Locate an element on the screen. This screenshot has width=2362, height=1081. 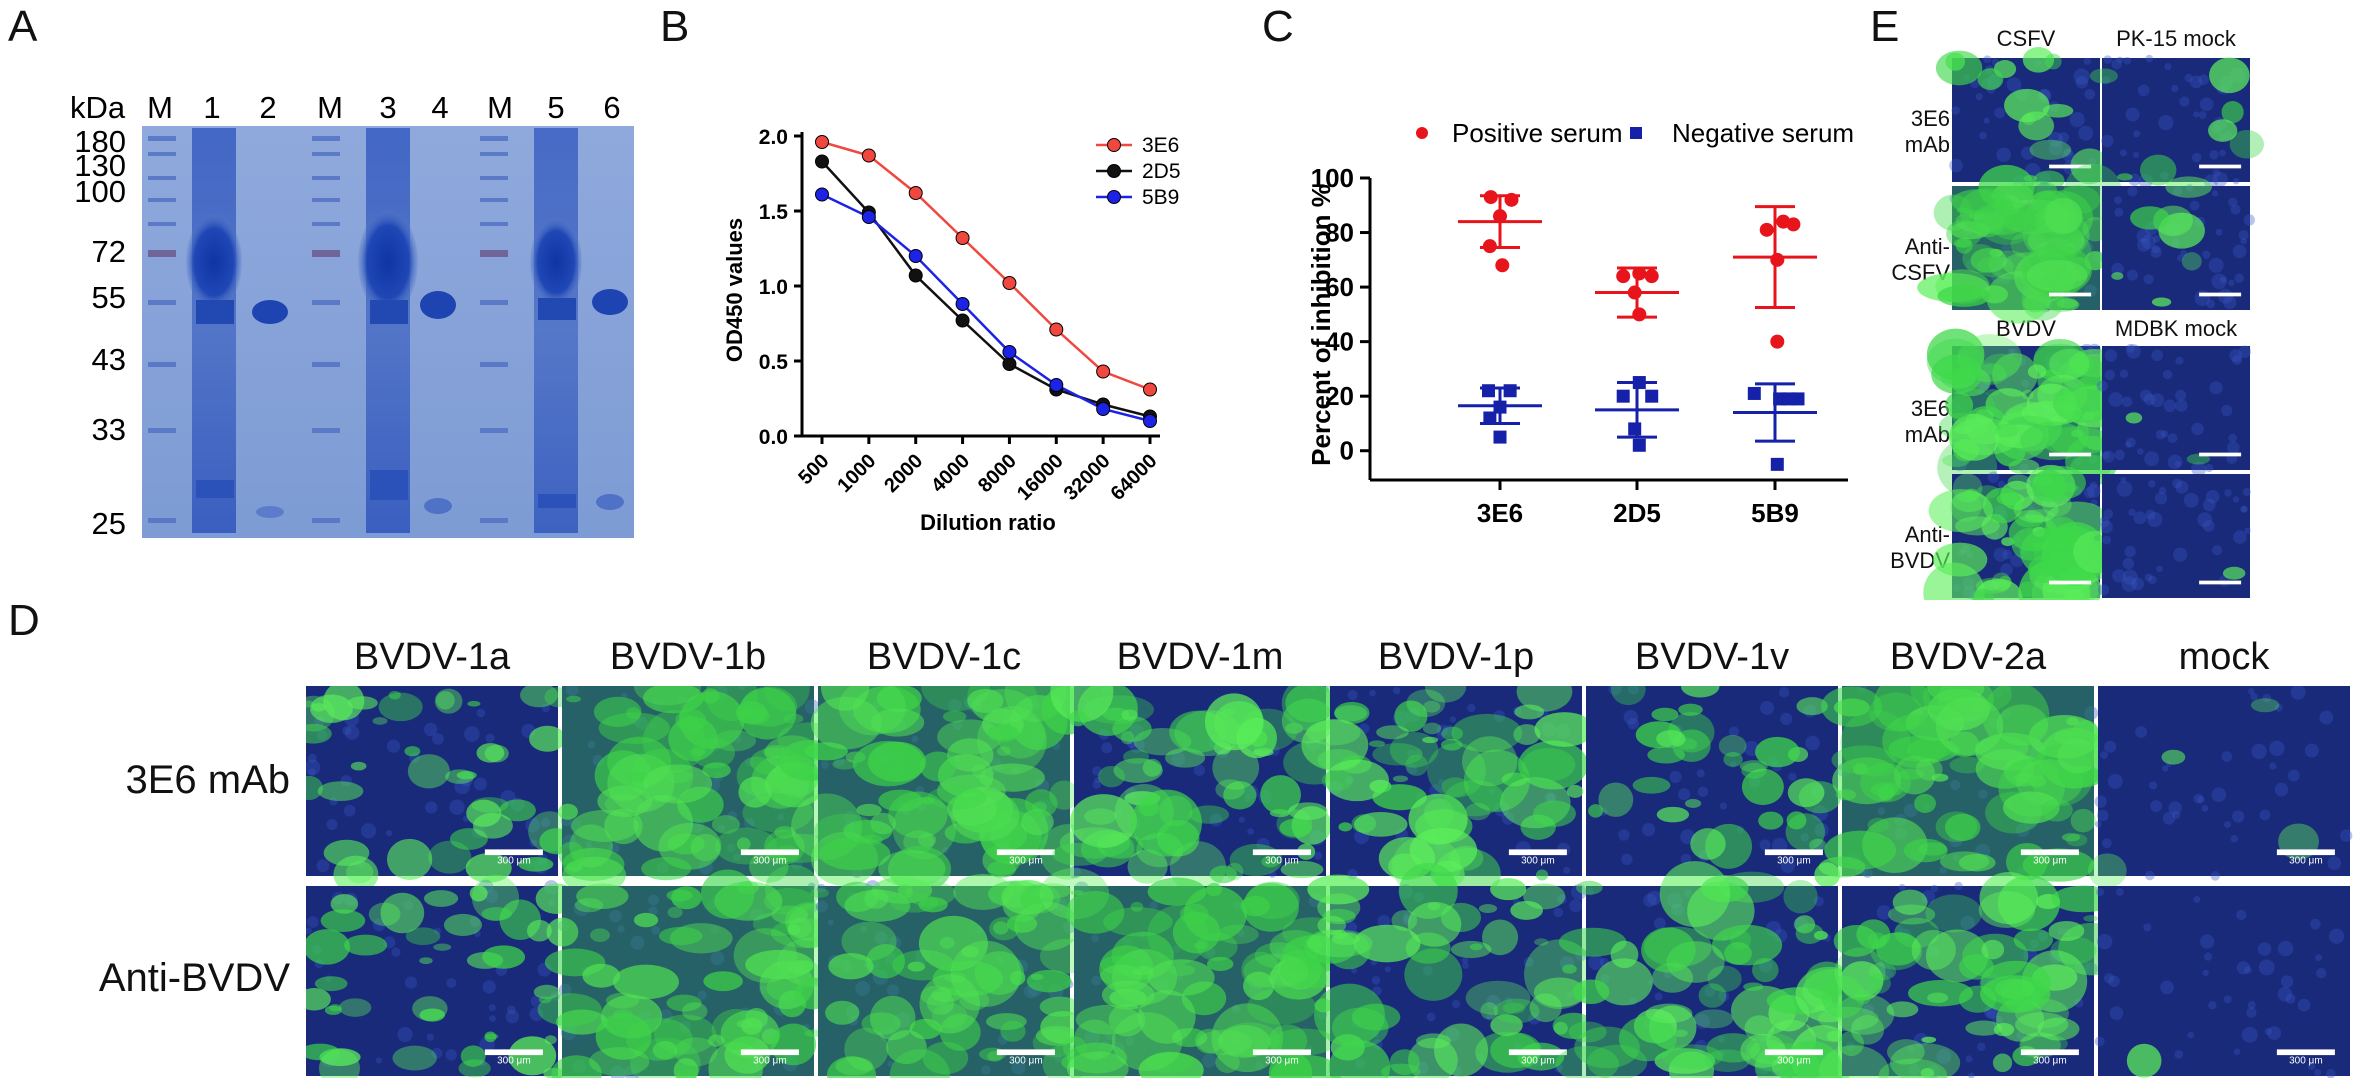
d-col-bvdv-1a: BVDV-1a is located at coordinates (432, 657).